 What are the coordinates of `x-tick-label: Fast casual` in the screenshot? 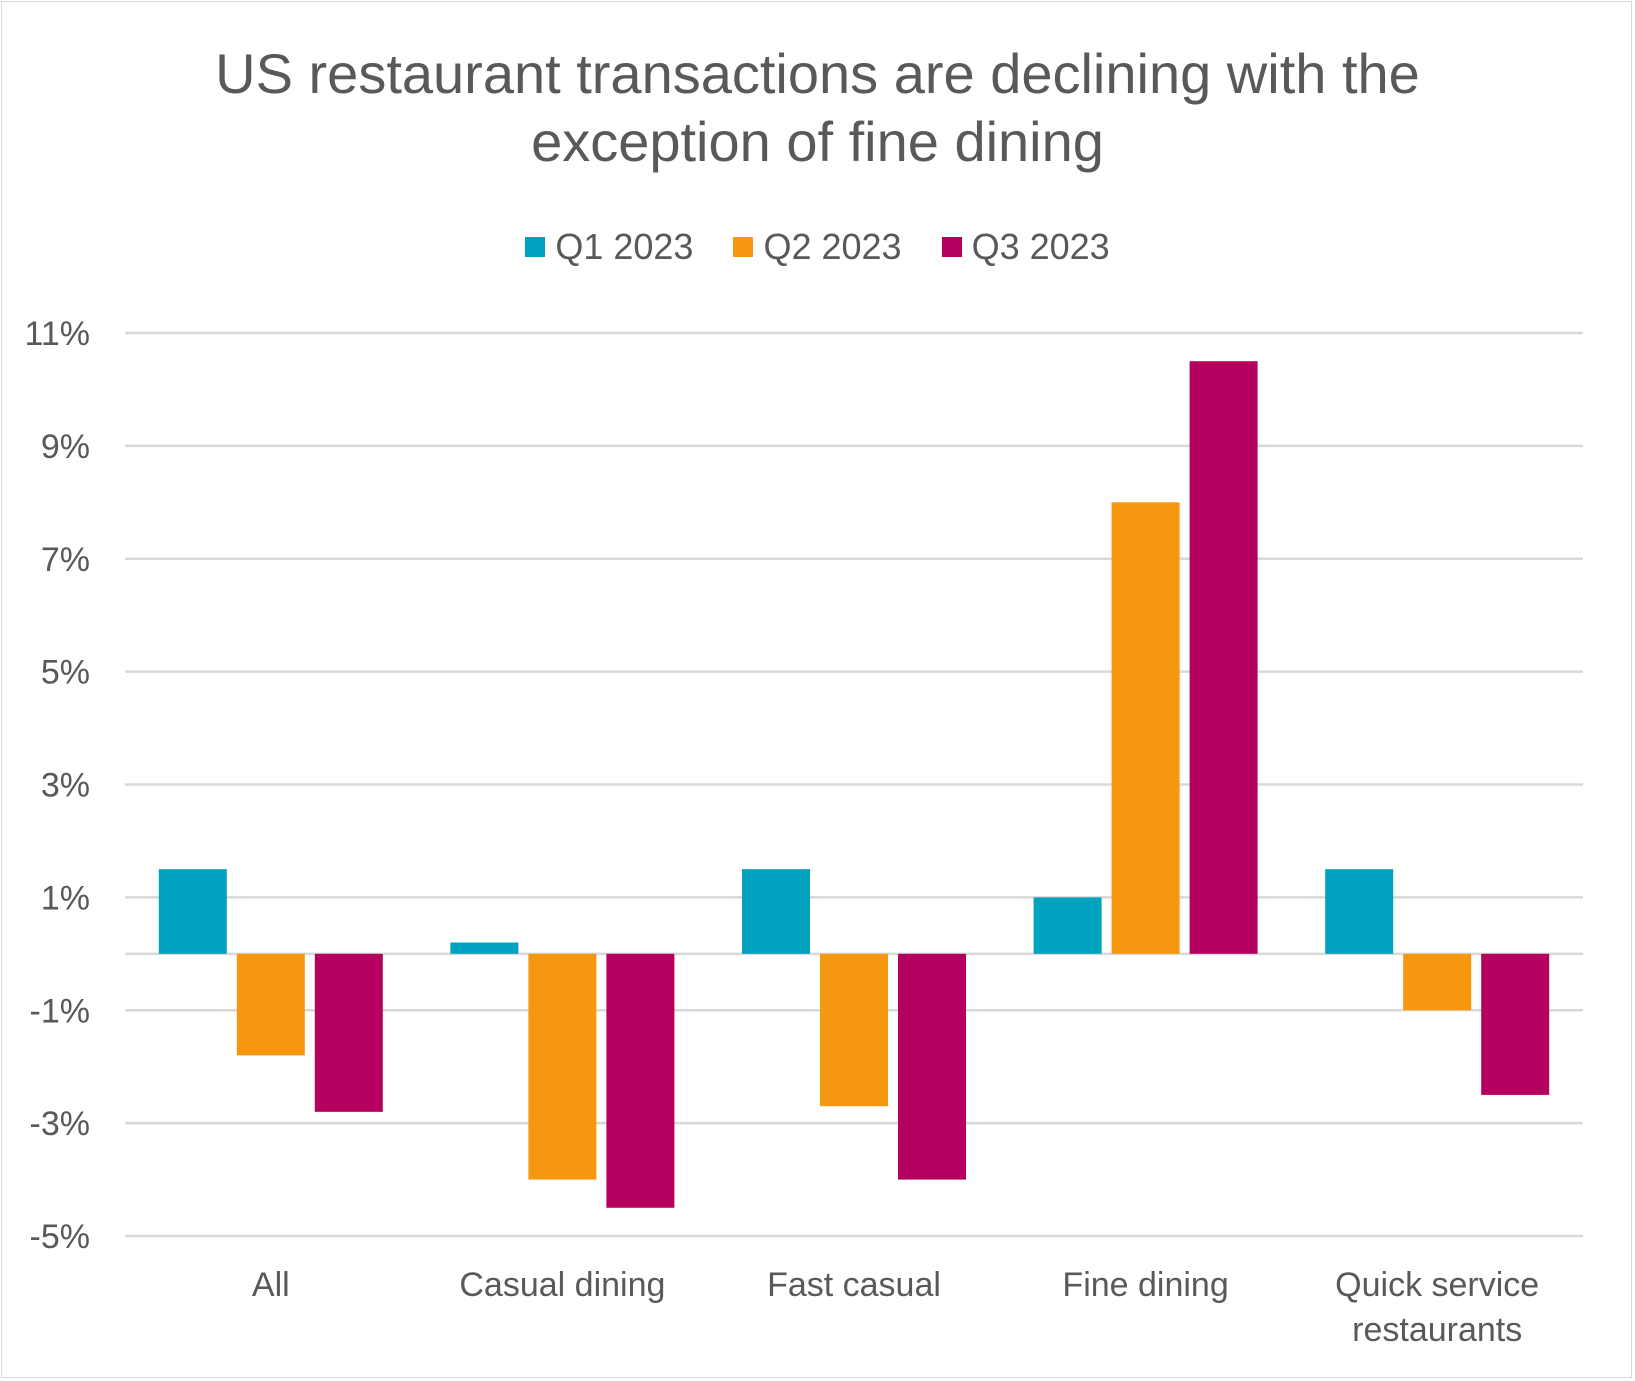 It's located at (854, 1285).